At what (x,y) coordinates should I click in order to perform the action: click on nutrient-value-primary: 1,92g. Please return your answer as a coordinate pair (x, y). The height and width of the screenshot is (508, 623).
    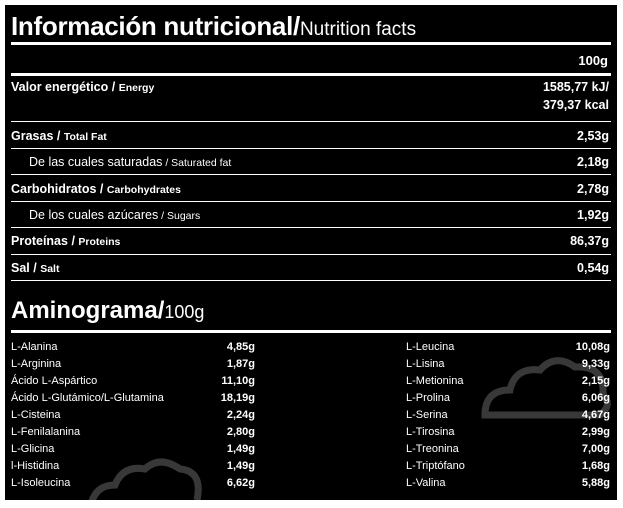
    Looking at the image, I should click on (593, 215).